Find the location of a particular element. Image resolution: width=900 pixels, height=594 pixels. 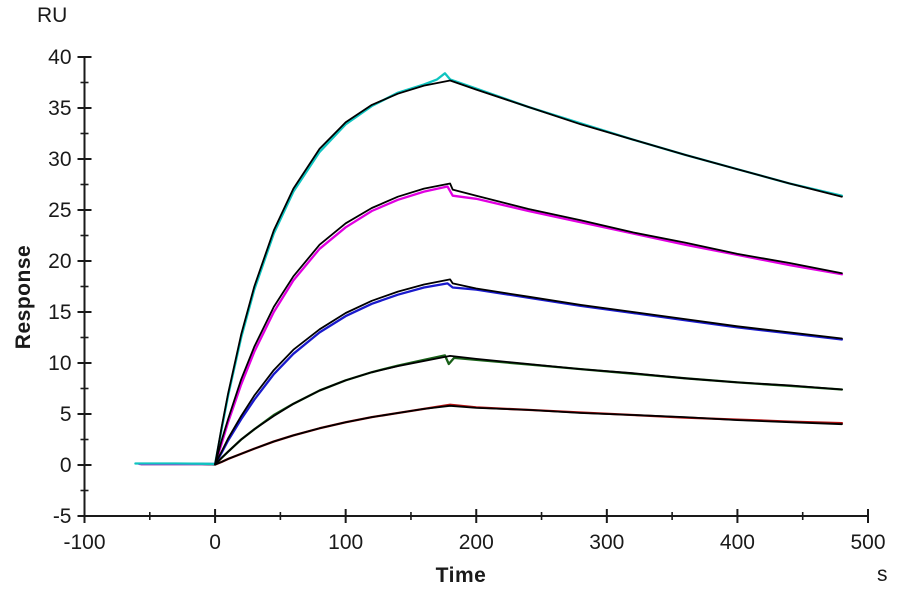

x-tick-label: 300 is located at coordinates (606, 542).